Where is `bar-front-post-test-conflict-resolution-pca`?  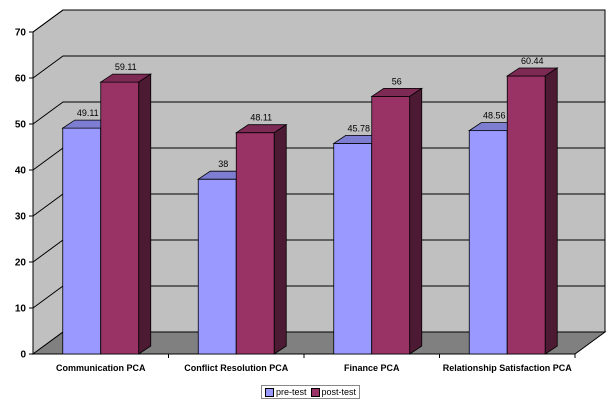 bar-front-post-test-conflict-resolution-pca is located at coordinates (255, 243).